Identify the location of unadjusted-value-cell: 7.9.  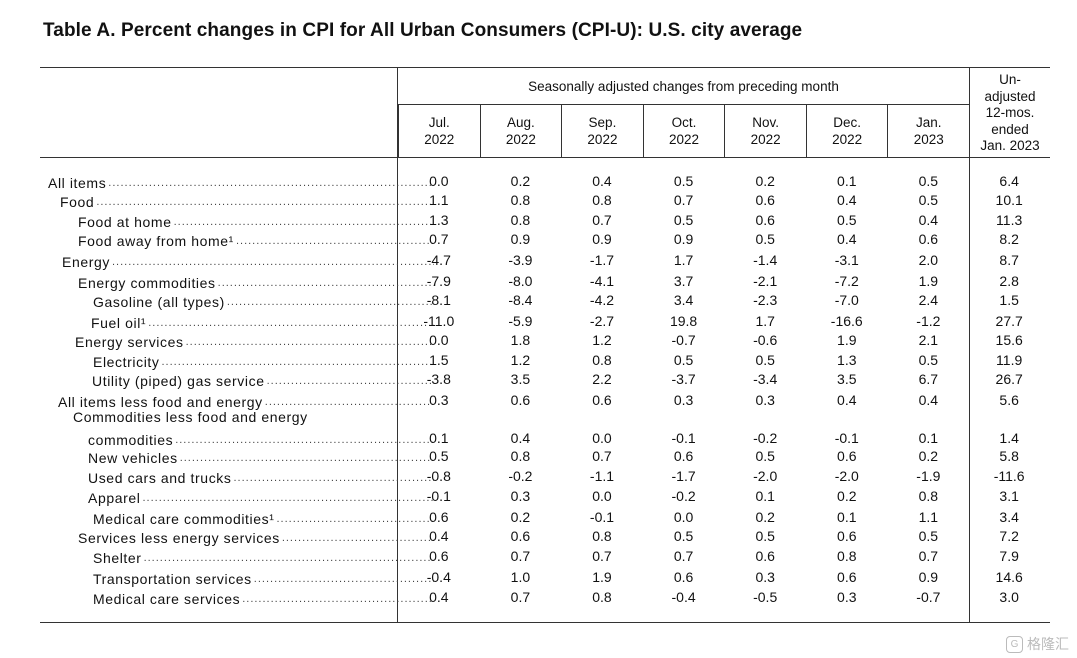
(1009, 556).